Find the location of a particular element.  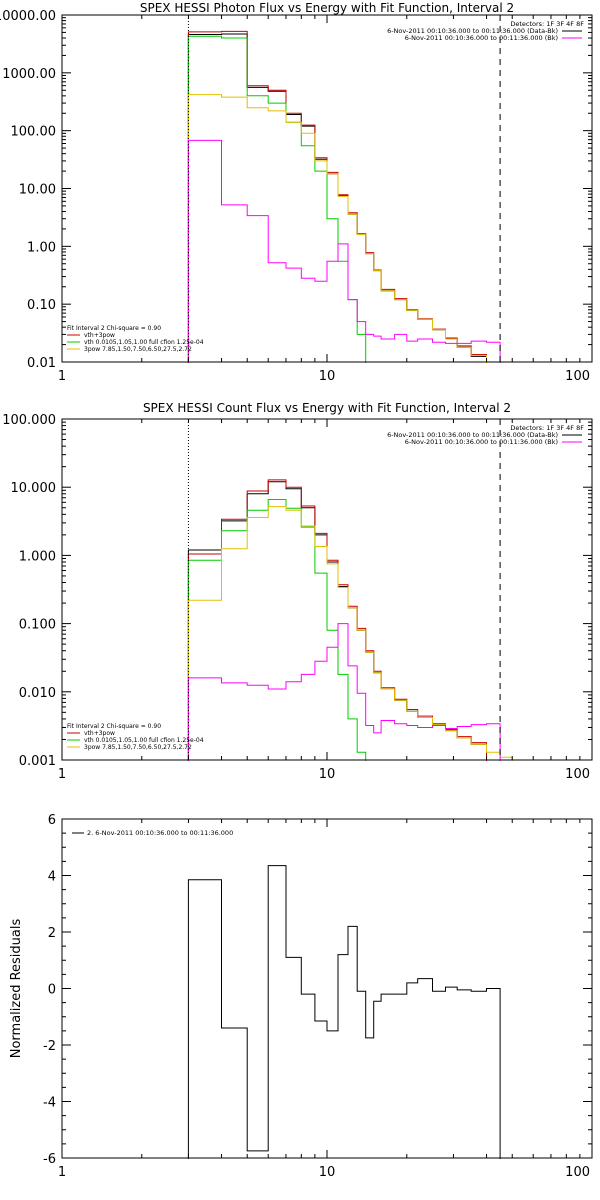

y-tick-label: 1.00 is located at coordinates (41, 247).